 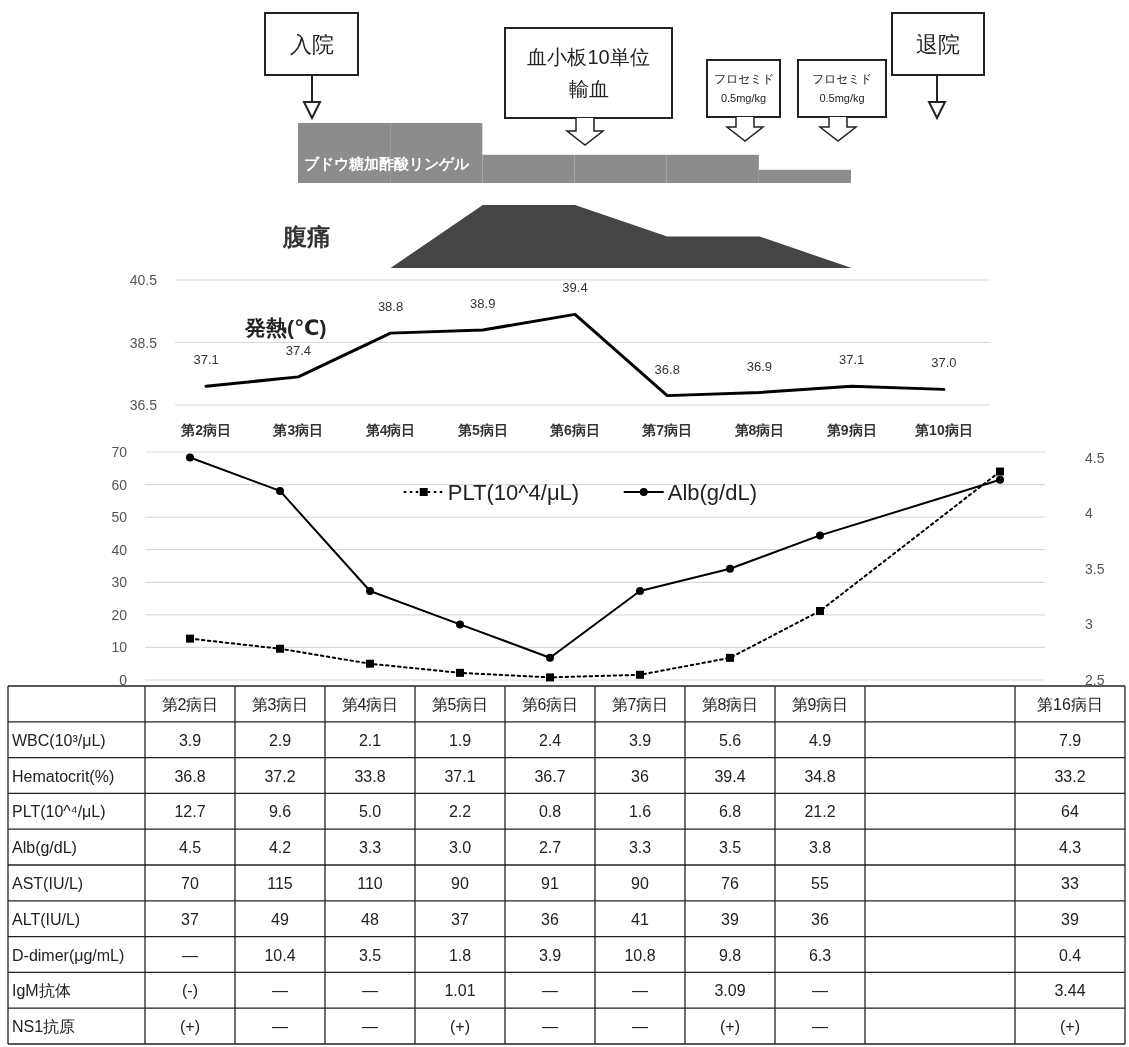 What do you see at coordinates (820, 740) in the screenshot?
I see `text: 4.9` at bounding box center [820, 740].